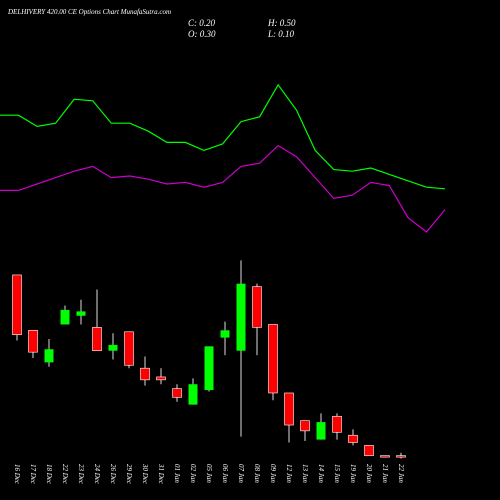  I want to click on x-tick-label: 22 Jan, so click(401, 473).